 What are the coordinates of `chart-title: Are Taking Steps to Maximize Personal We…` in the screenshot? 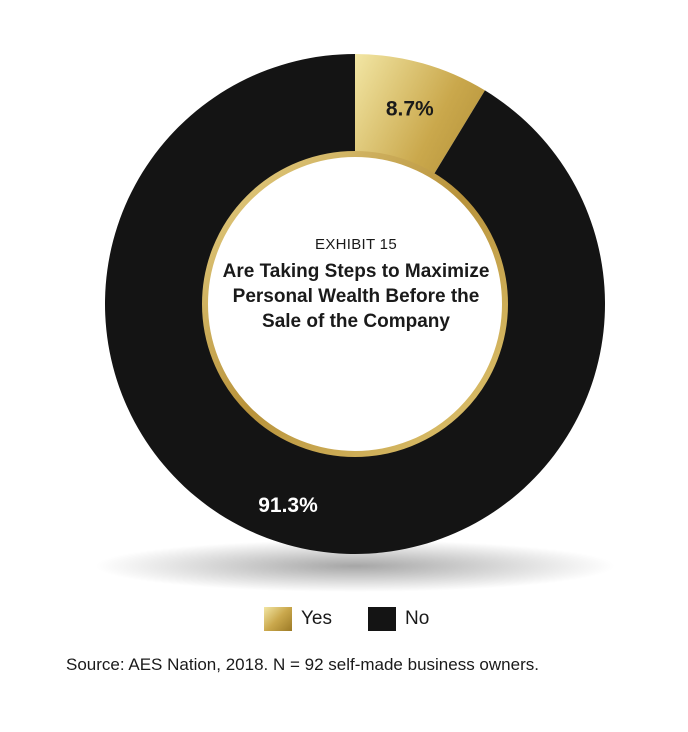 It's located at (356, 296).